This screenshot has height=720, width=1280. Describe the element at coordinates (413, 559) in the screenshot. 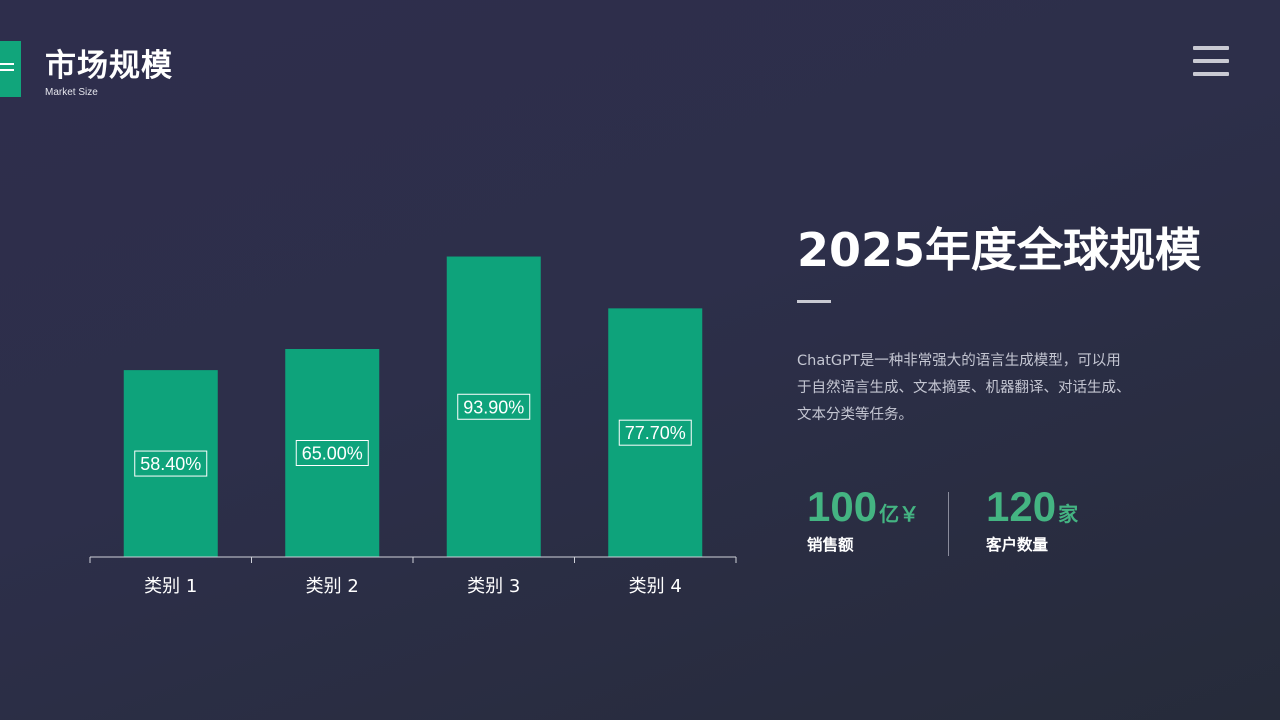

I see `x-axis` at that location.